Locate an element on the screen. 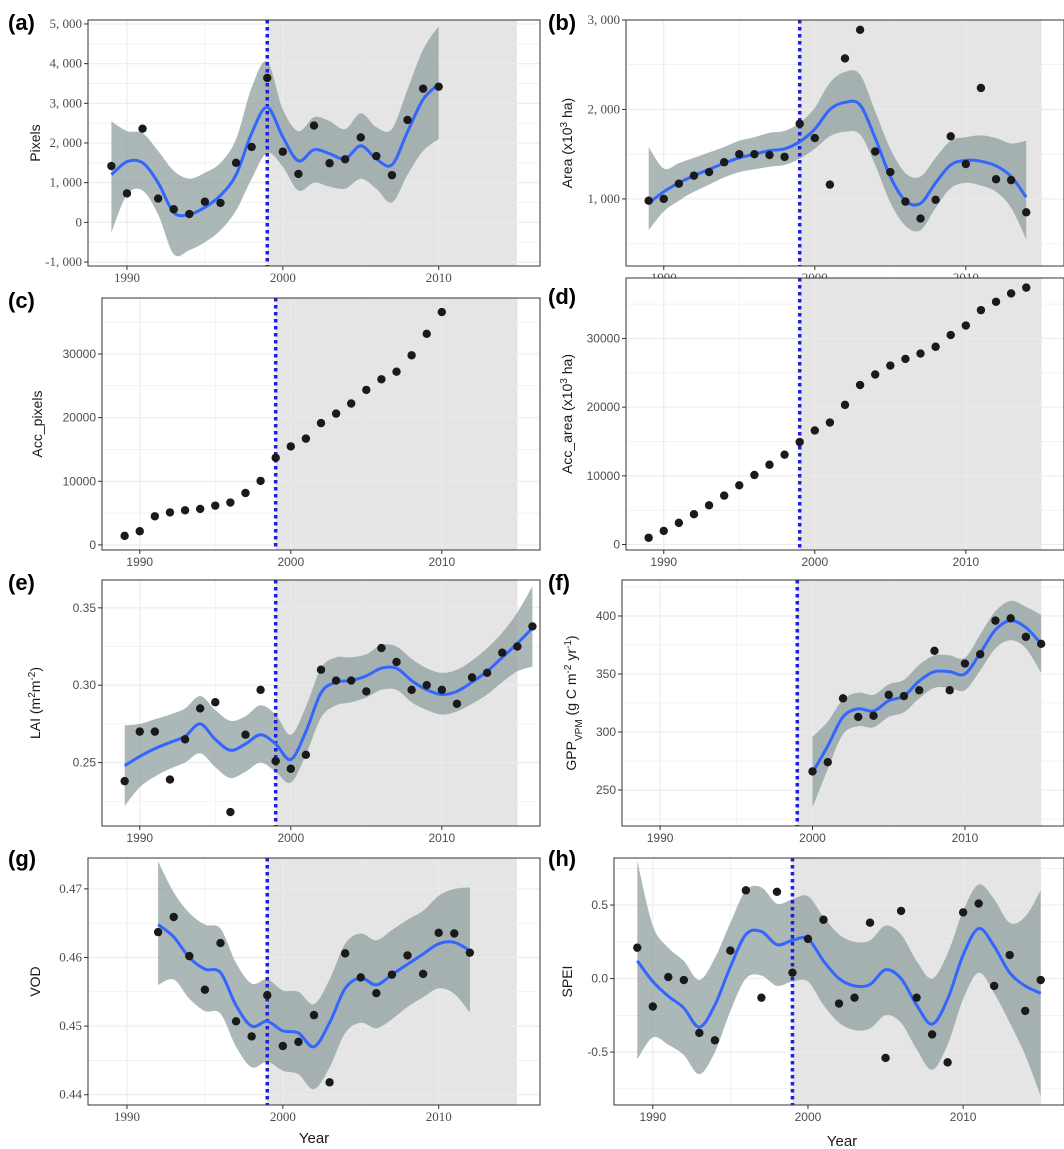  confidence-ribbon is located at coordinates (275, 141).